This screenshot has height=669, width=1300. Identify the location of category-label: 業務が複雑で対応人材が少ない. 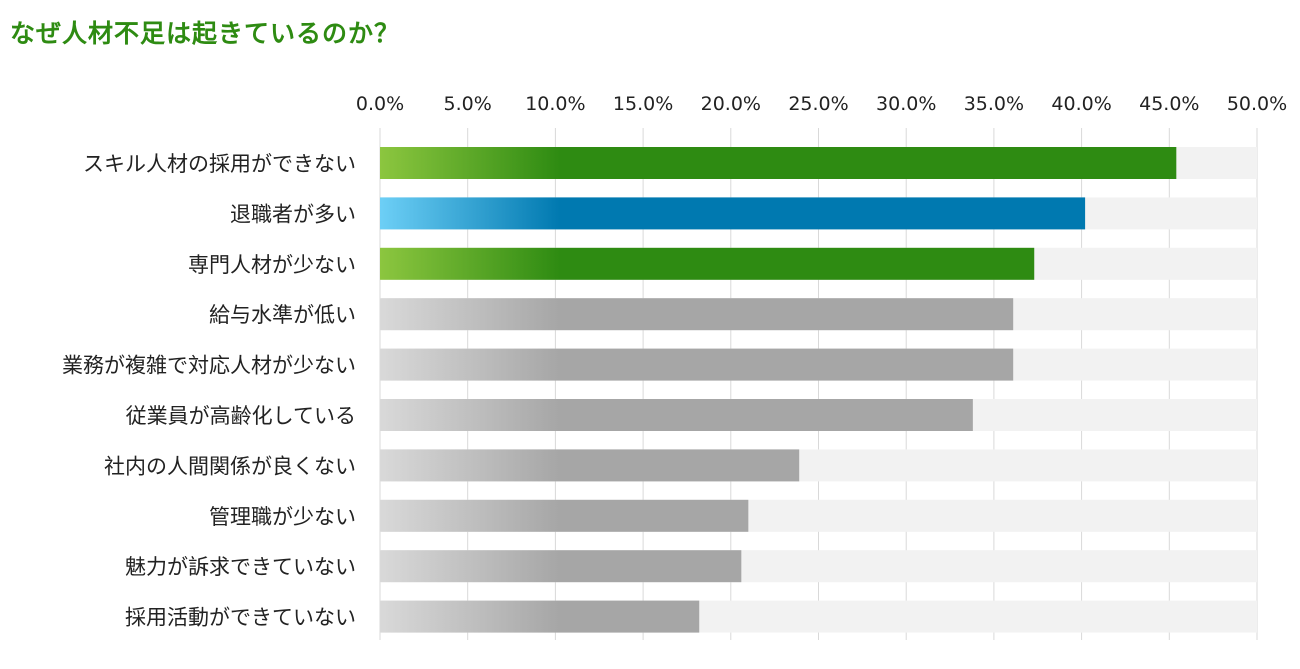
(209, 366).